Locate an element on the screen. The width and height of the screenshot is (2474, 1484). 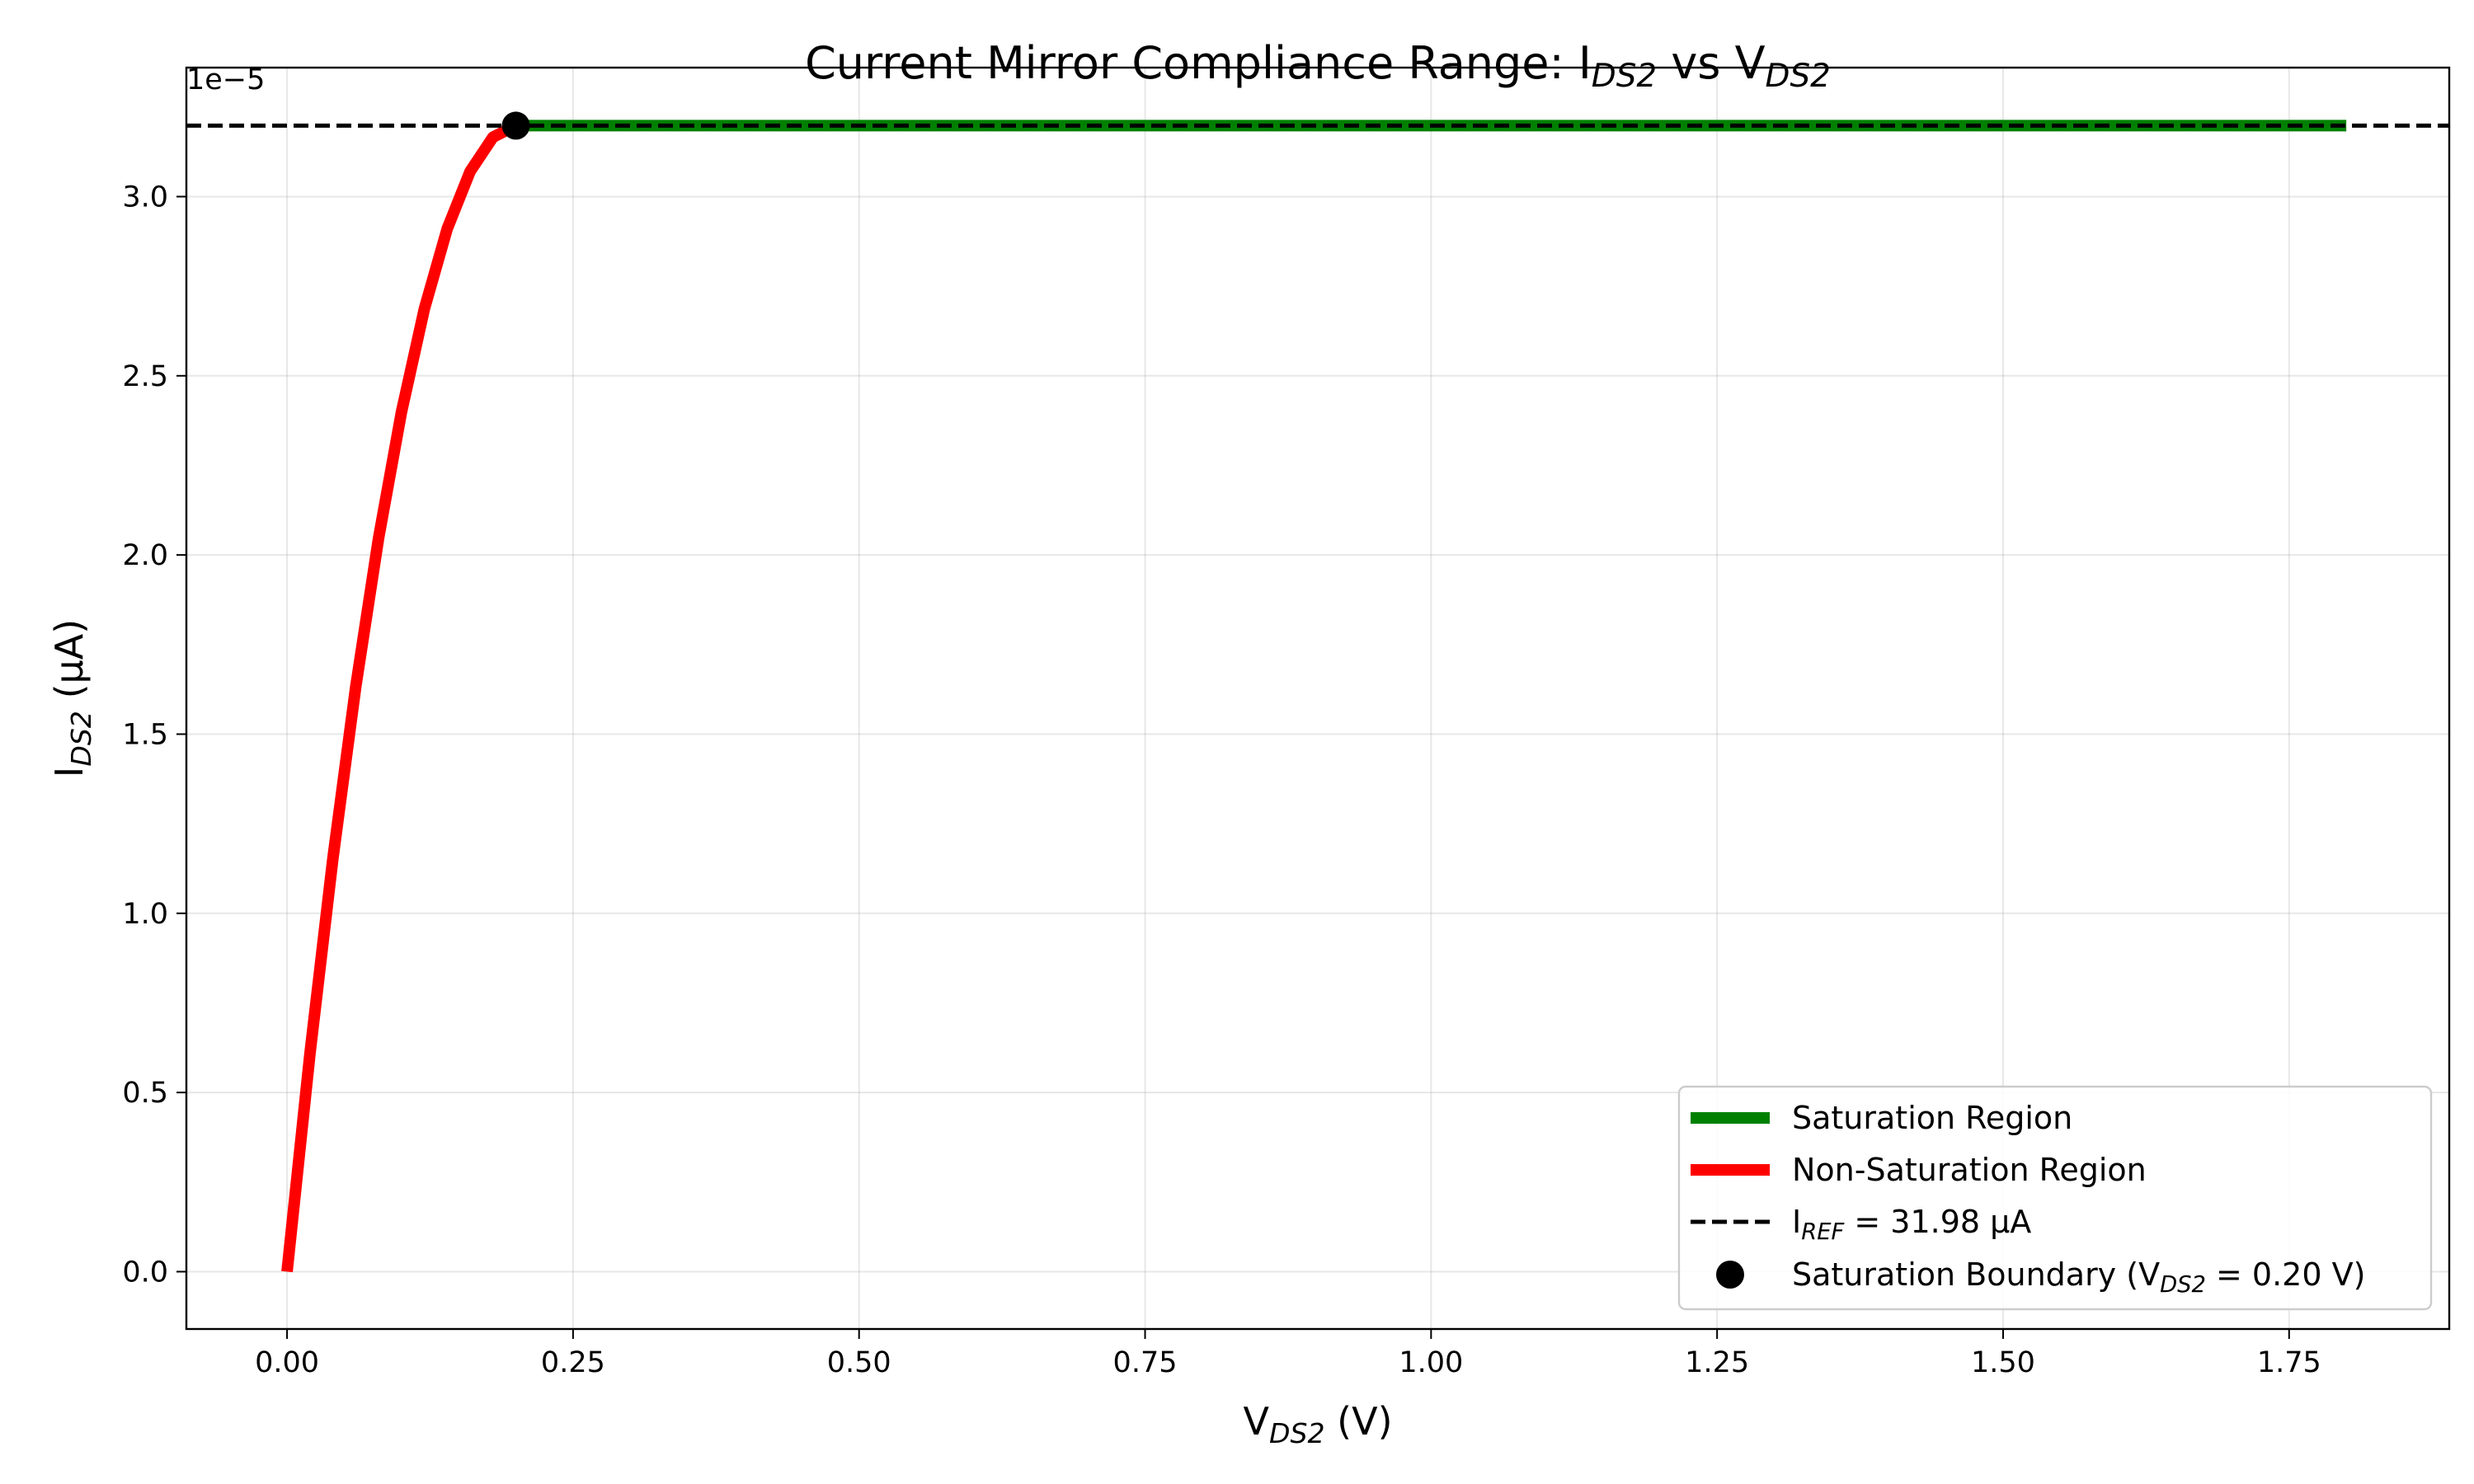
x-tick-label: 1.50 is located at coordinates (2003, 1362).